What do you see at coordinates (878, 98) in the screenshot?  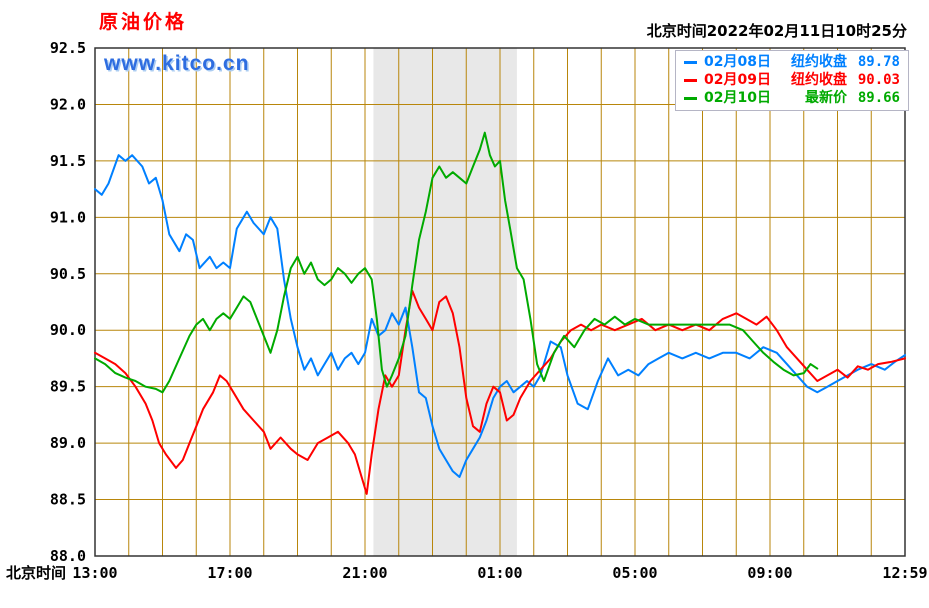 I see `legend-series-value: 89.66` at bounding box center [878, 98].